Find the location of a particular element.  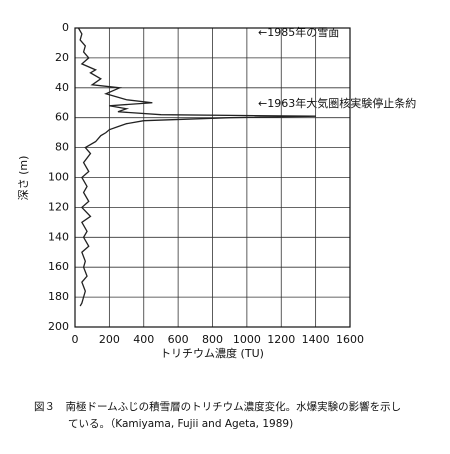

y-tick-label: 100 is located at coordinates (58, 177).